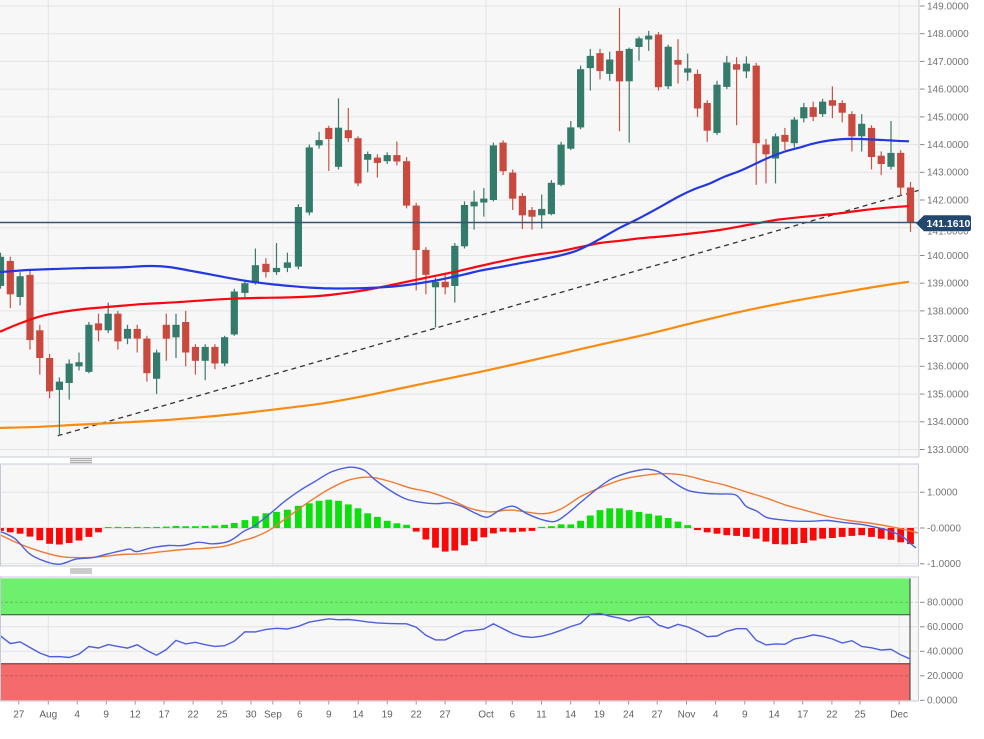 This screenshot has height=739, width=984. Describe the element at coordinates (486, 715) in the screenshot. I see `svg-text: Oct` at that location.